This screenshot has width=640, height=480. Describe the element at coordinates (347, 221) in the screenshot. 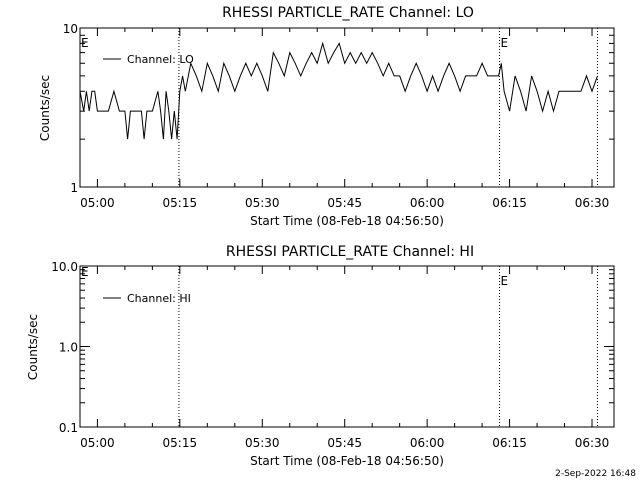

I see `panel-lo-xlabel: Start Time (08-Feb-18 04:56:50)` at that location.